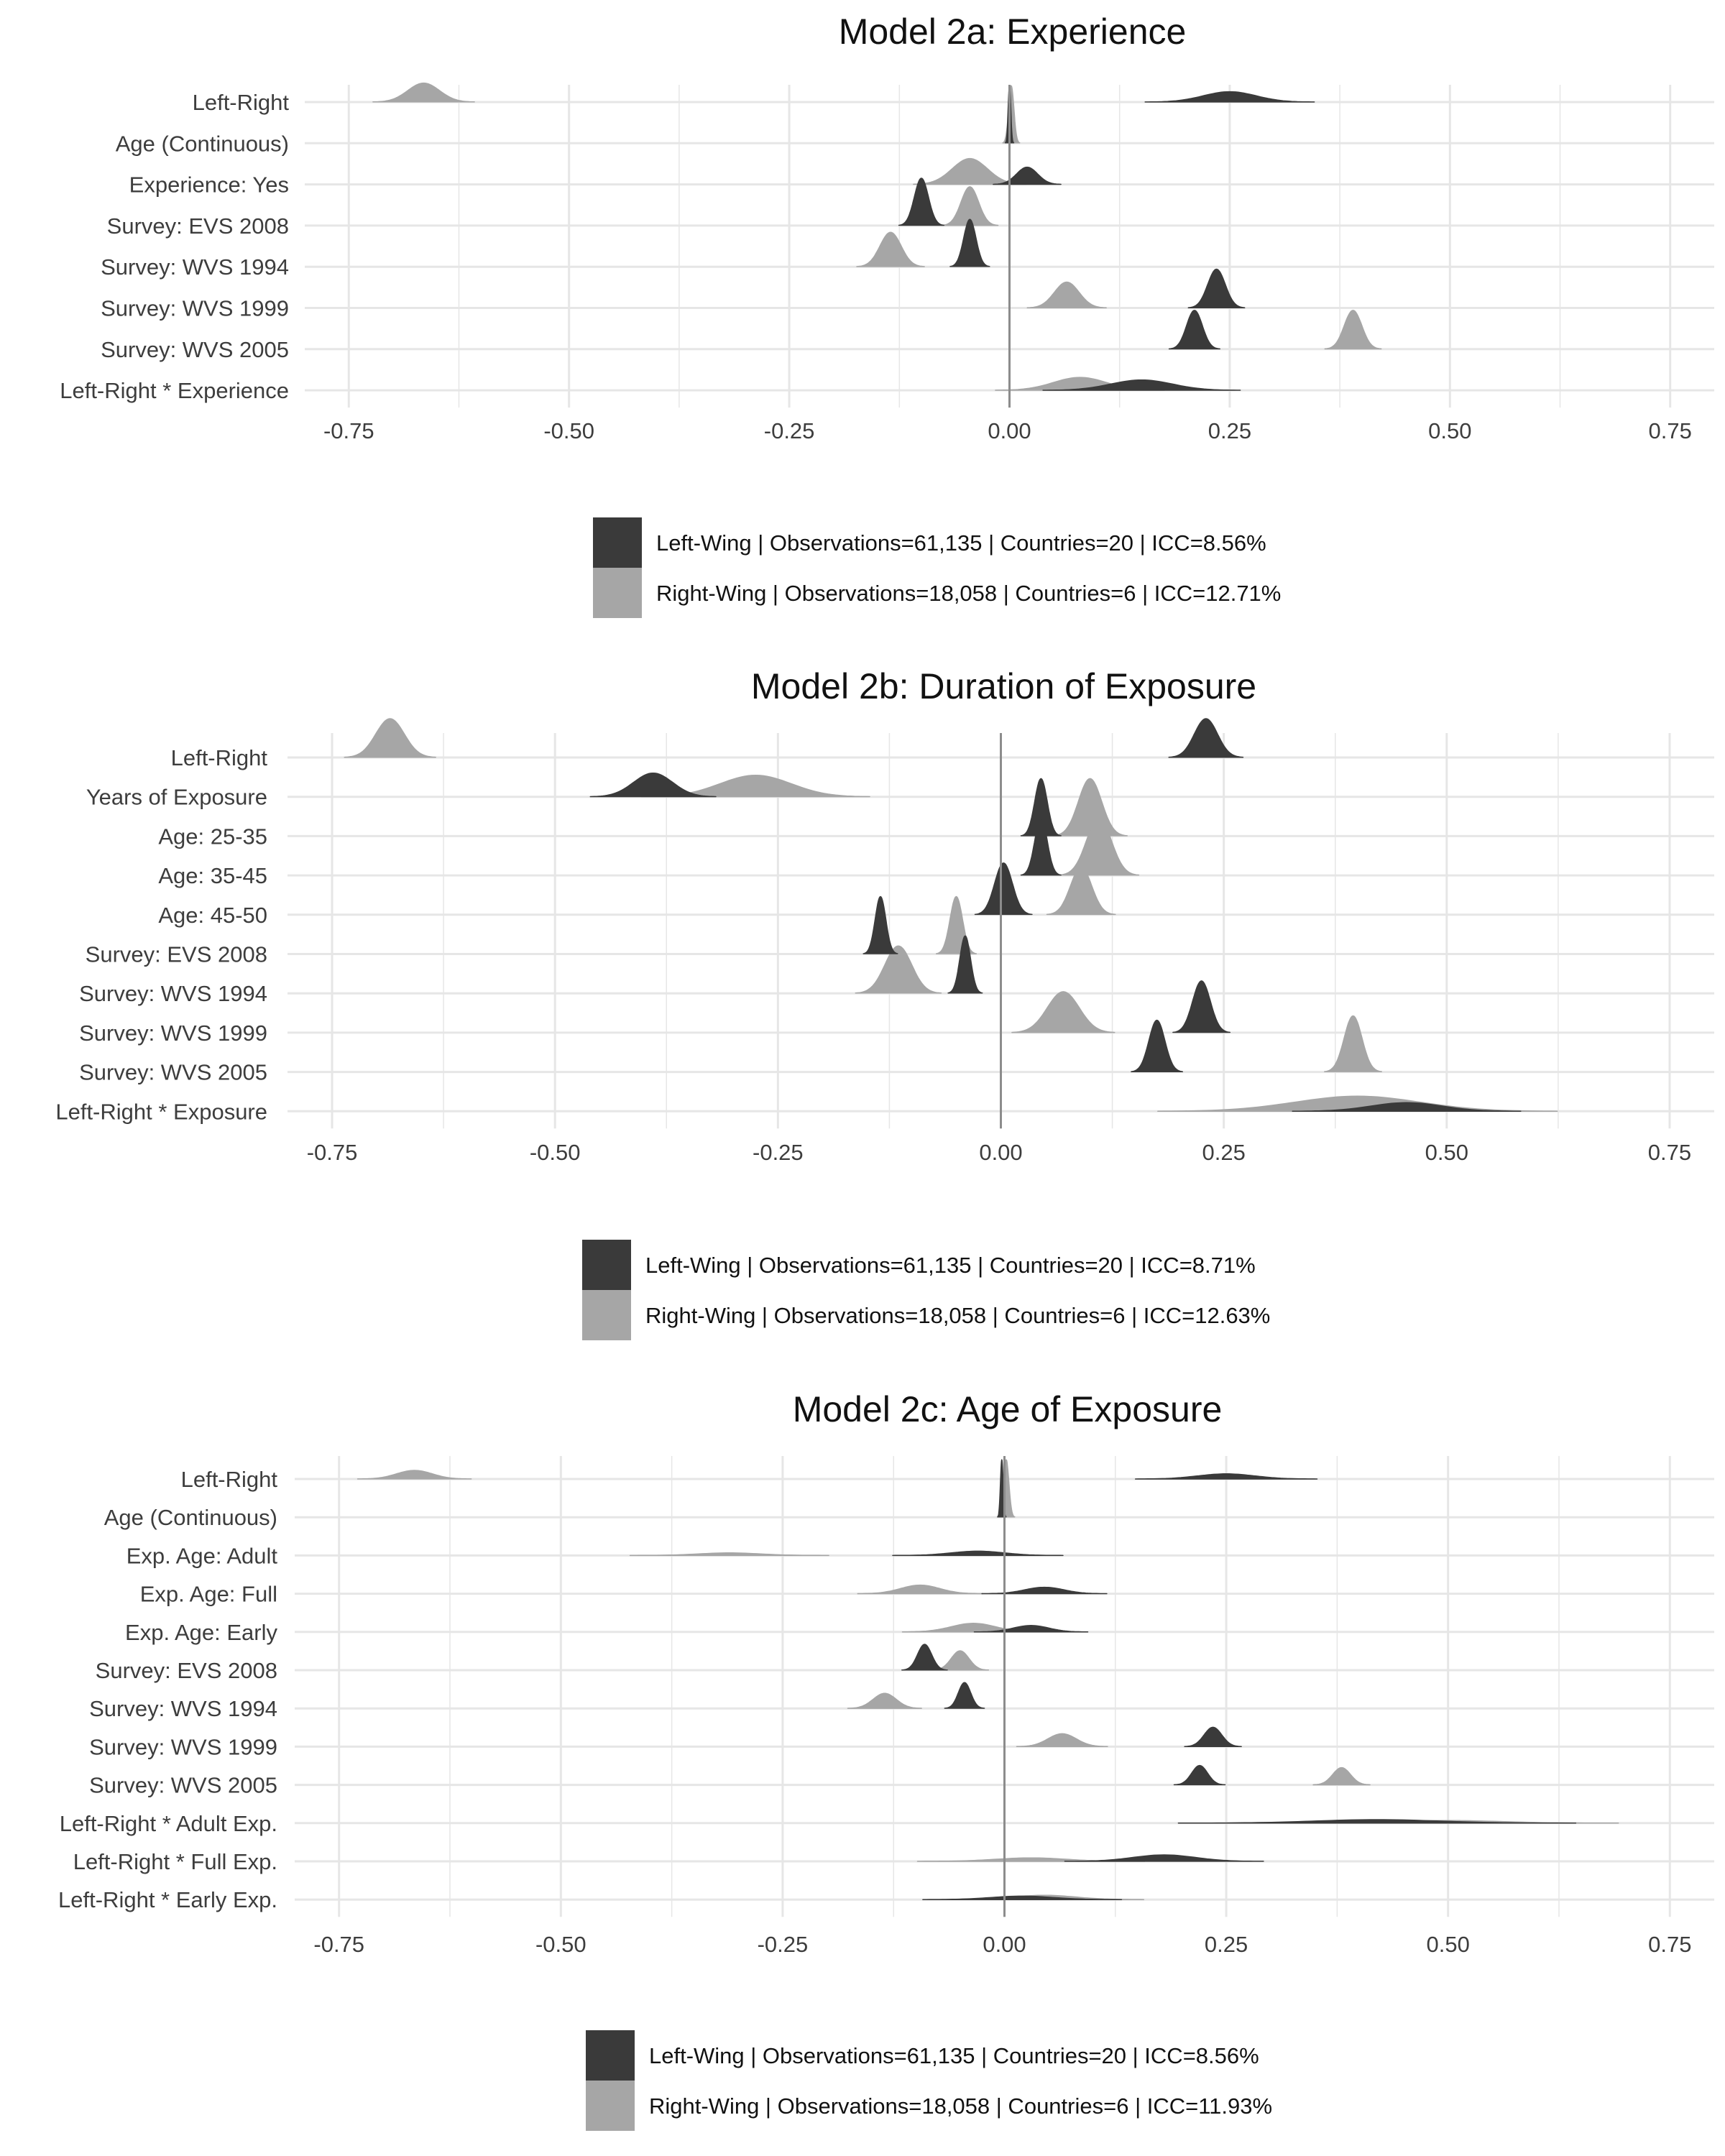 This screenshot has height=2156, width=1725. Describe the element at coordinates (212, 915) in the screenshot. I see `y-tick-label: Age: 45-50` at that location.